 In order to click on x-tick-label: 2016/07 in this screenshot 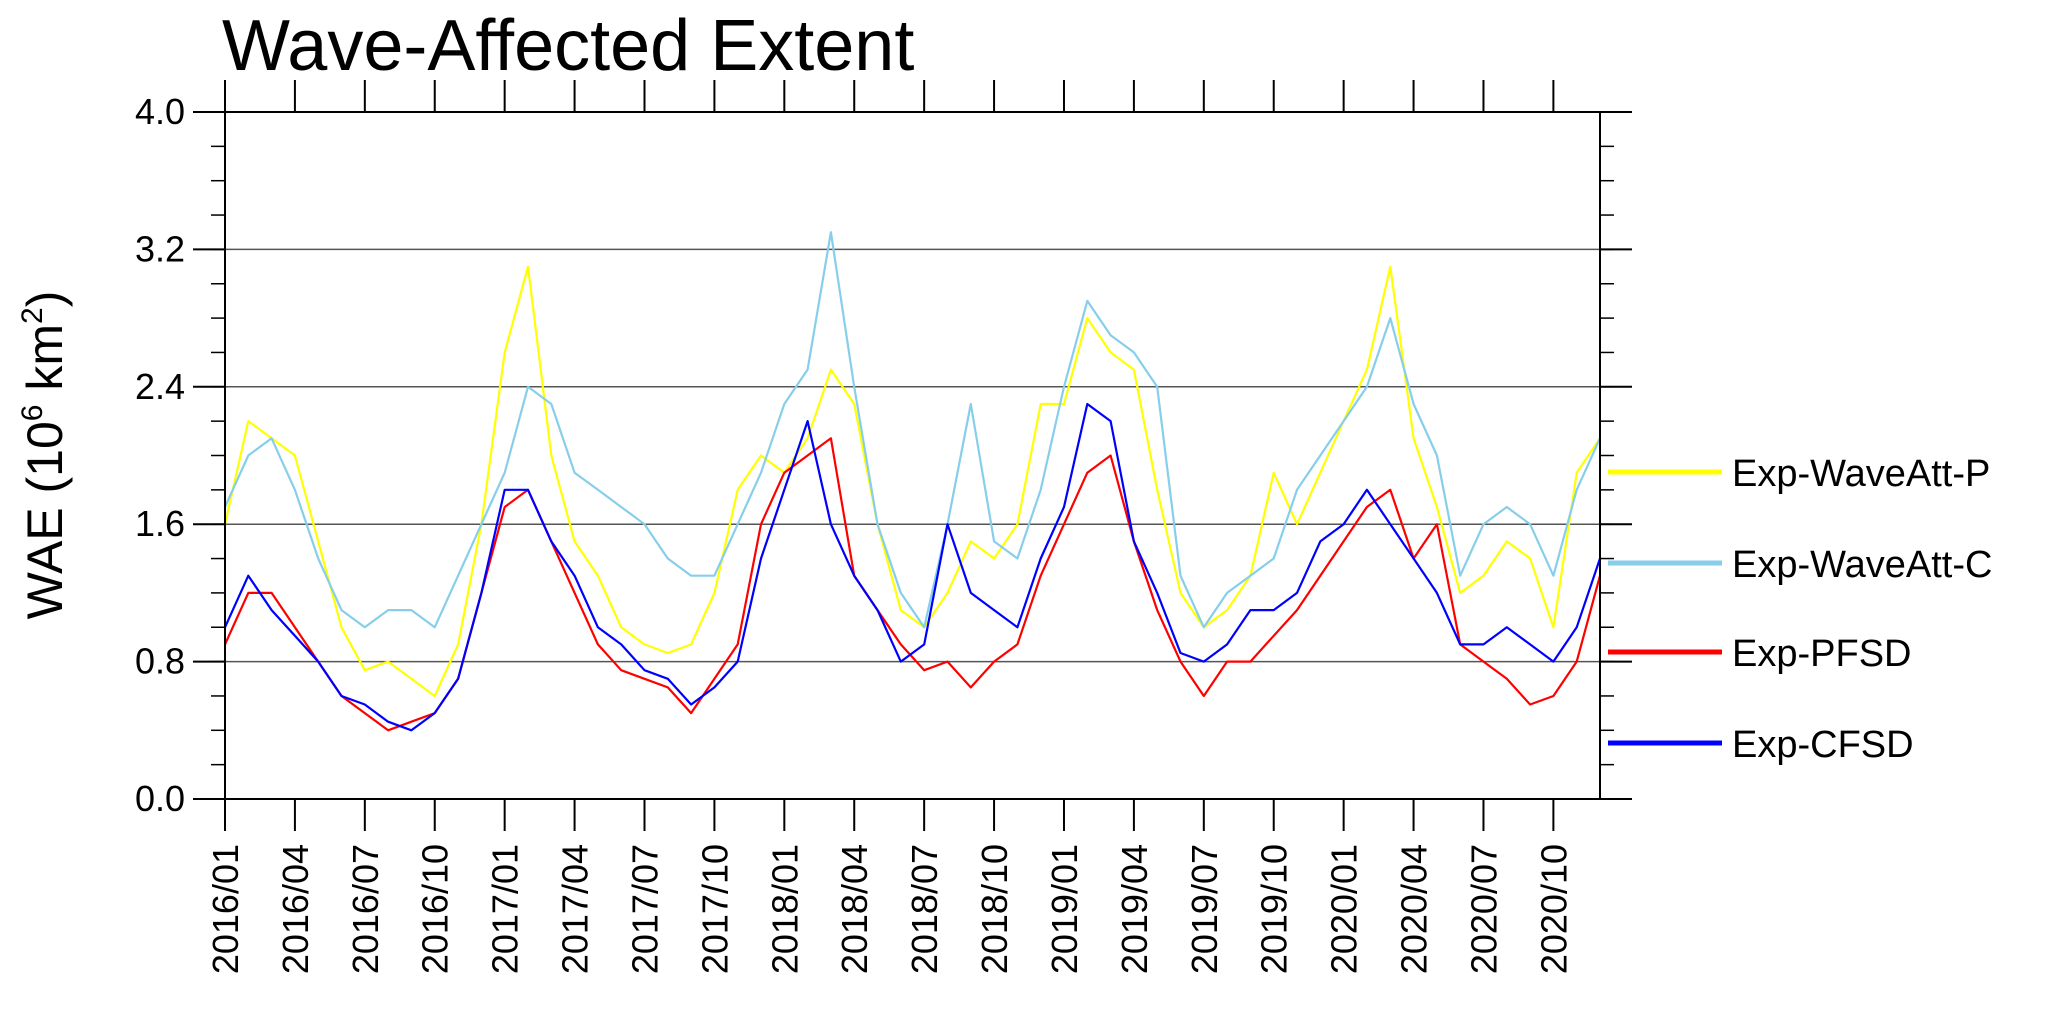, I will do `click(365, 909)`.